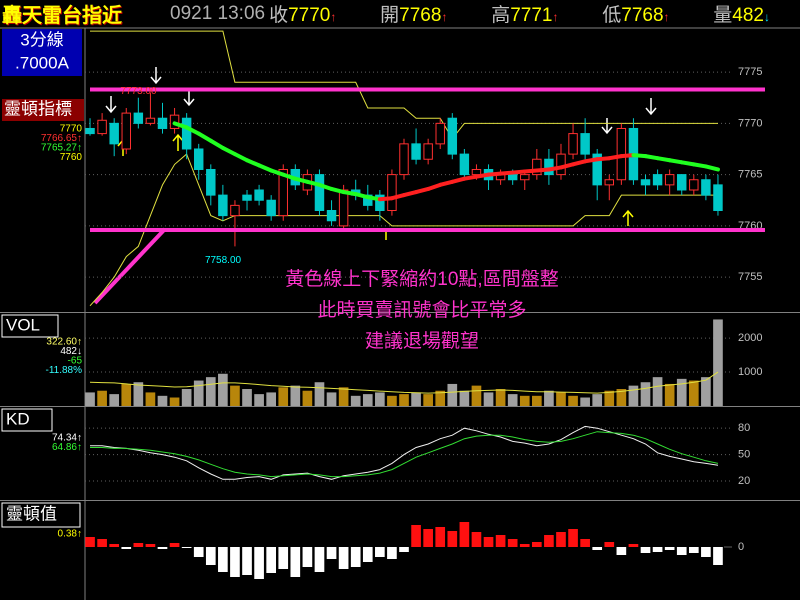 Image resolution: width=800 pixels, height=600 pixels. Describe the element at coordinates (744, 428) in the screenshot. I see `y-tick-label: 80` at that location.